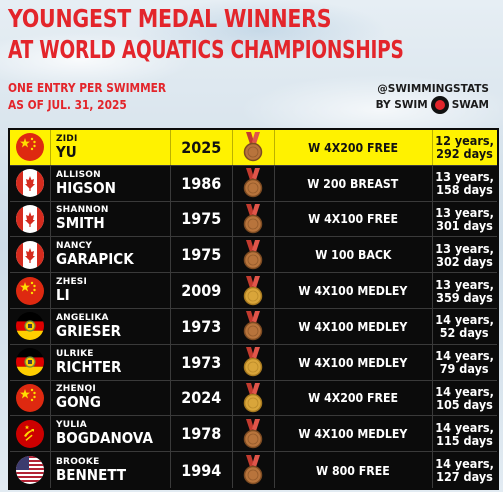  What do you see at coordinates (206, 49) in the screenshot?
I see `title-line-2: AT WORLD AQUATICS CHAMPIONSHIPS` at bounding box center [206, 49].